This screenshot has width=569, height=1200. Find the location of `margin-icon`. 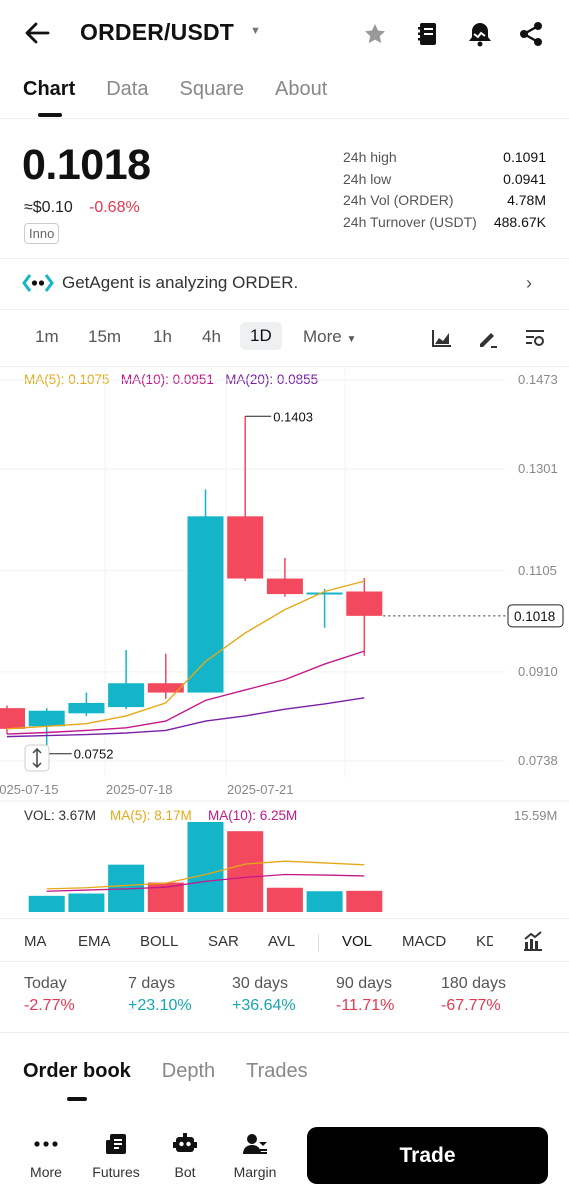

margin-icon is located at coordinates (255, 1144).